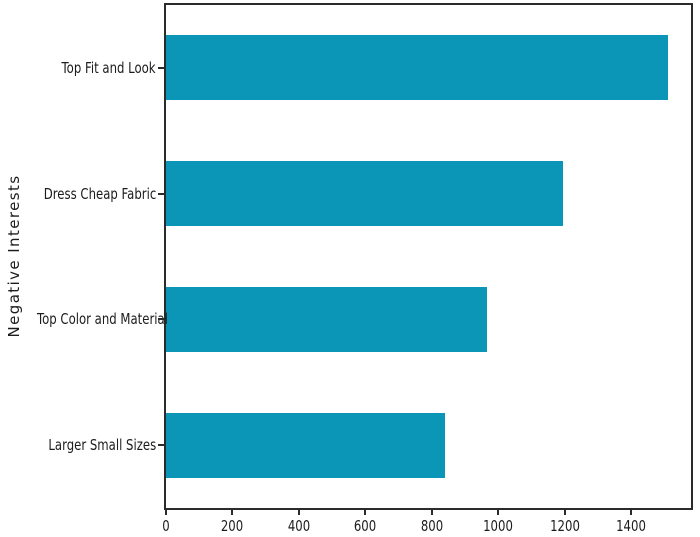 The width and height of the screenshot is (700, 537). What do you see at coordinates (631, 526) in the screenshot?
I see `x-tick-label: 1400` at bounding box center [631, 526].